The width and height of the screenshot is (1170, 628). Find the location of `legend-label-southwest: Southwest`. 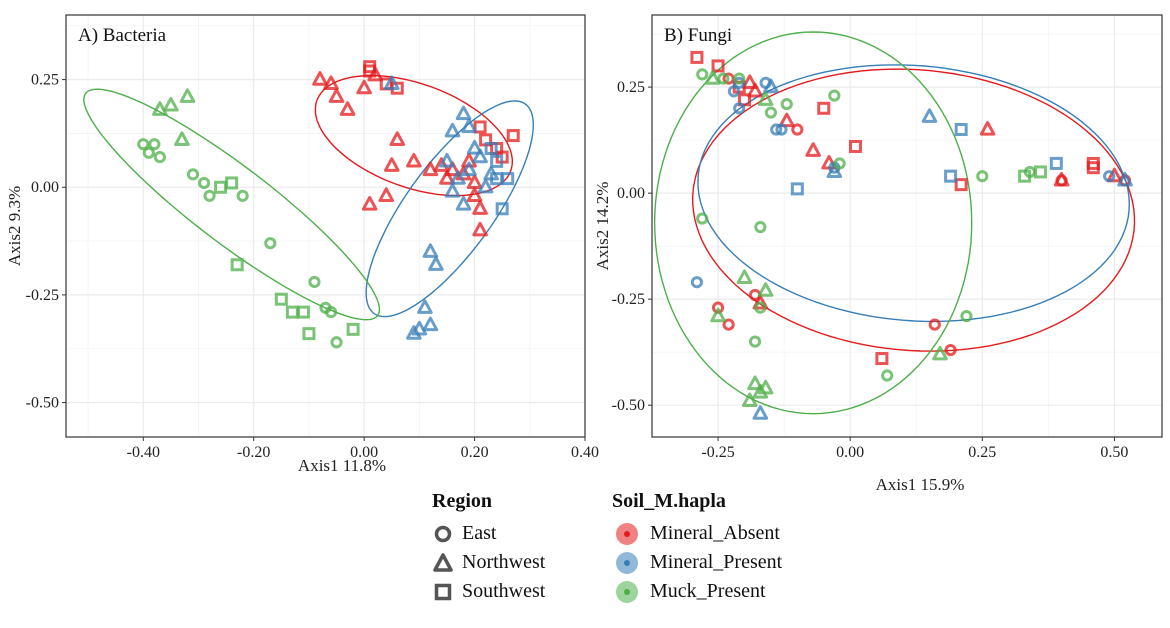

legend-label-southwest: Southwest is located at coordinates (504, 591).